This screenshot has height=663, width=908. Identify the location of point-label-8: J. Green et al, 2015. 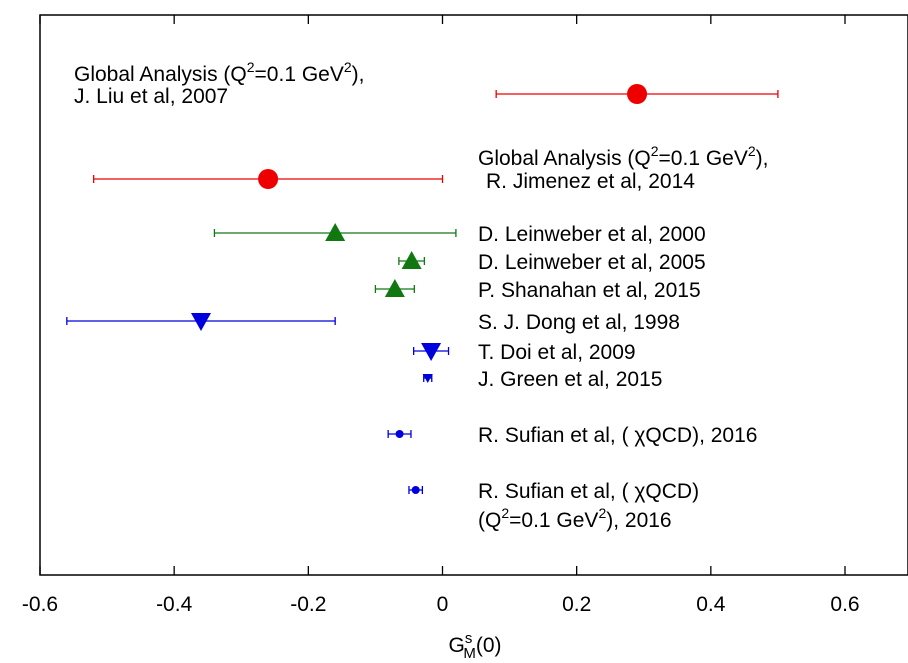
(570, 379).